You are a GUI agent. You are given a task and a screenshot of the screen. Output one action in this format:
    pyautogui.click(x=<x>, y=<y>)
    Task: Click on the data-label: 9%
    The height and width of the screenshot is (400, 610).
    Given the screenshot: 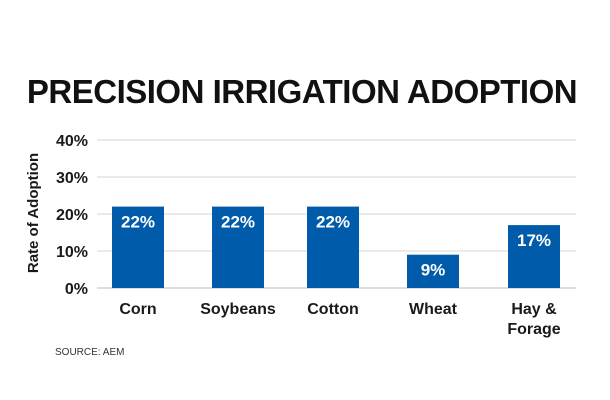 What is the action you would take?
    pyautogui.click(x=433, y=270)
    